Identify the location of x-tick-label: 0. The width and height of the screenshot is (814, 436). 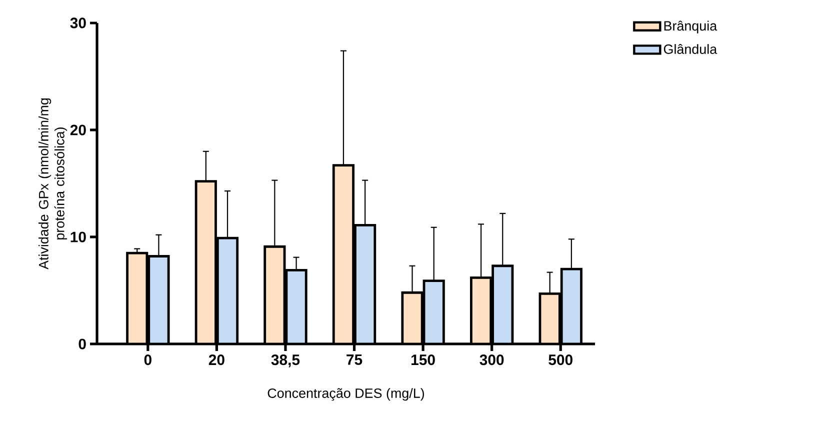
(148, 360).